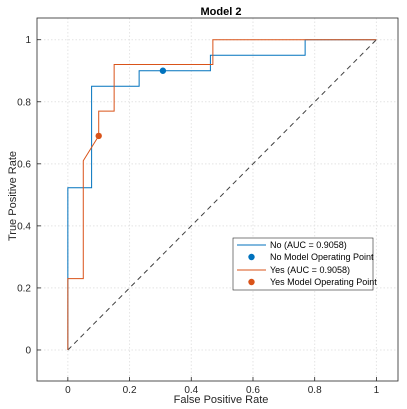 The width and height of the screenshot is (407, 409). What do you see at coordinates (251, 257) in the screenshot?
I see `legend-swatch-no-point` at bounding box center [251, 257].